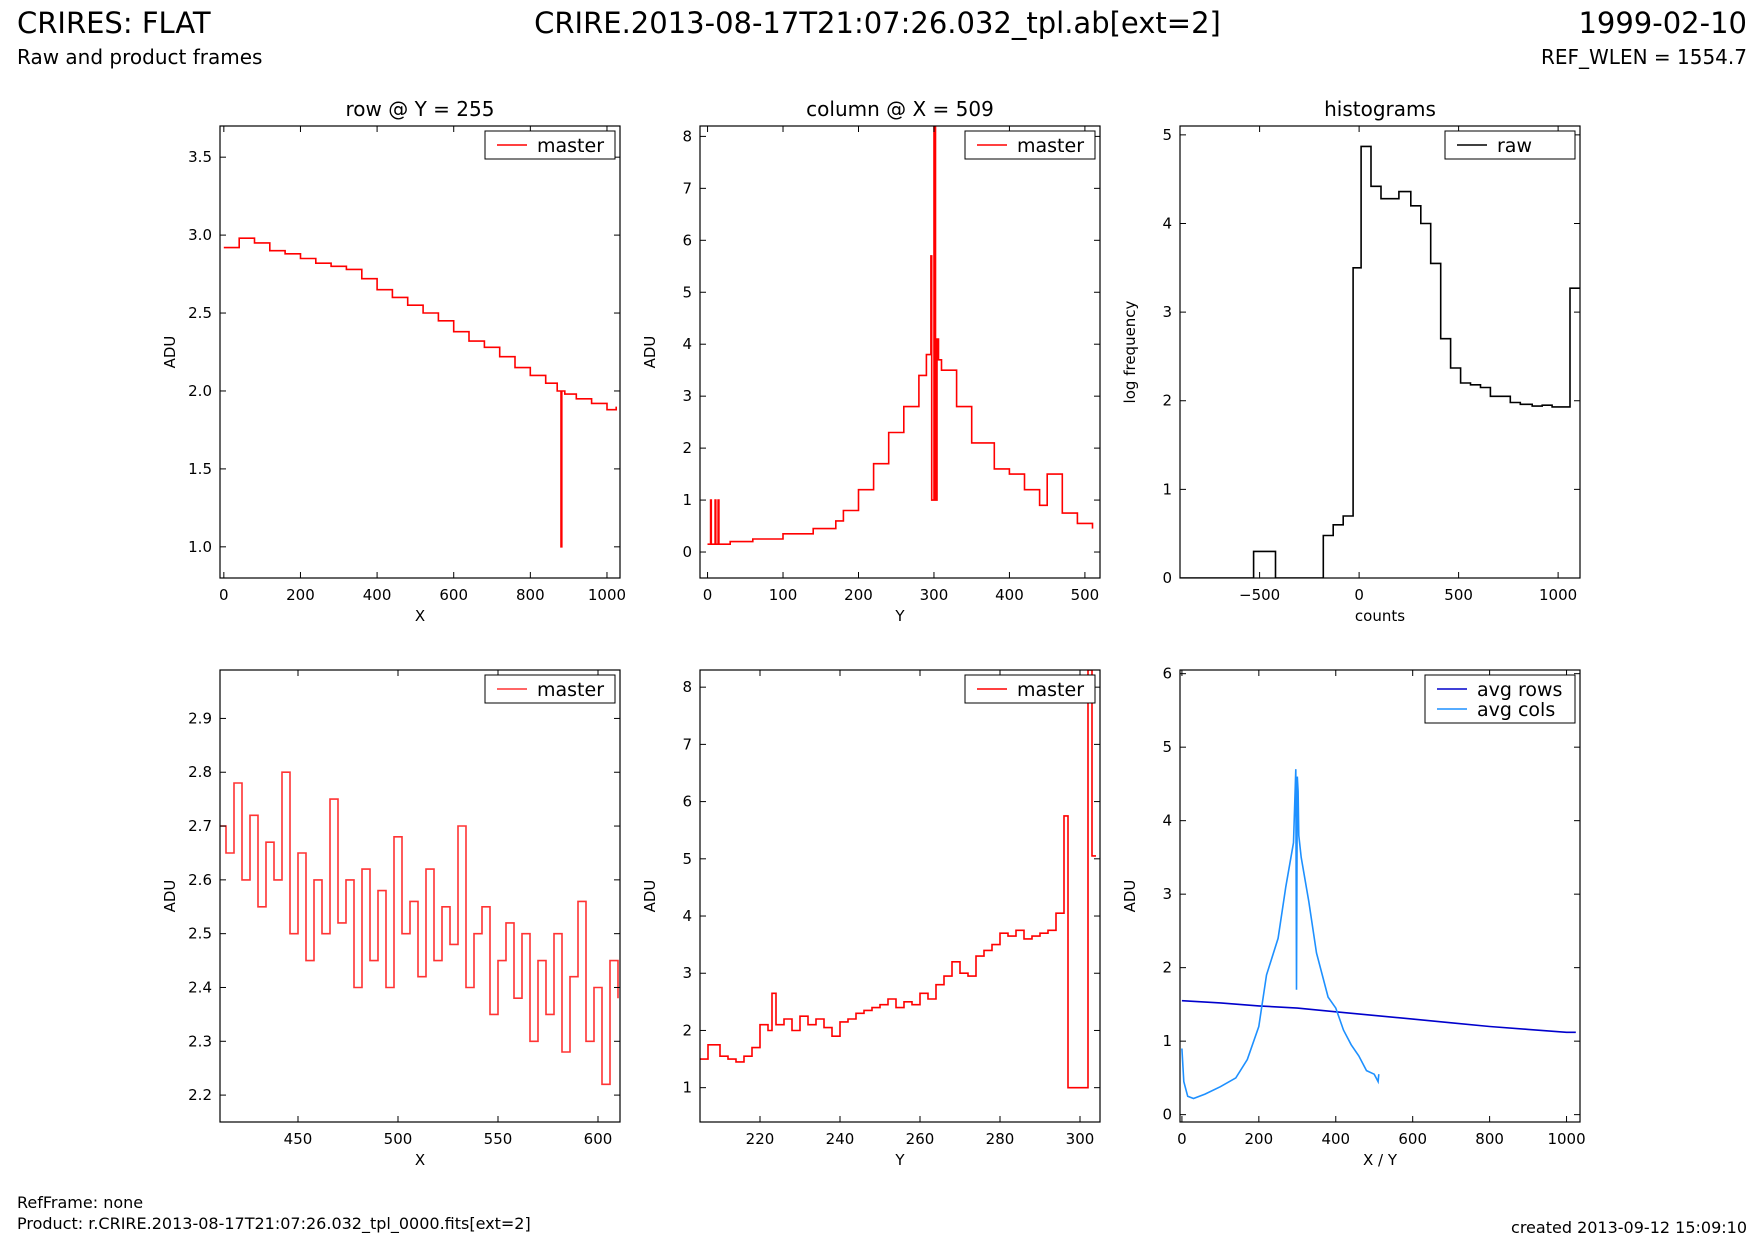 Image resolution: width=1755 pixels, height=1245 pixels. Describe the element at coordinates (1000, 1139) in the screenshot. I see `x-tick-label: 280` at that location.